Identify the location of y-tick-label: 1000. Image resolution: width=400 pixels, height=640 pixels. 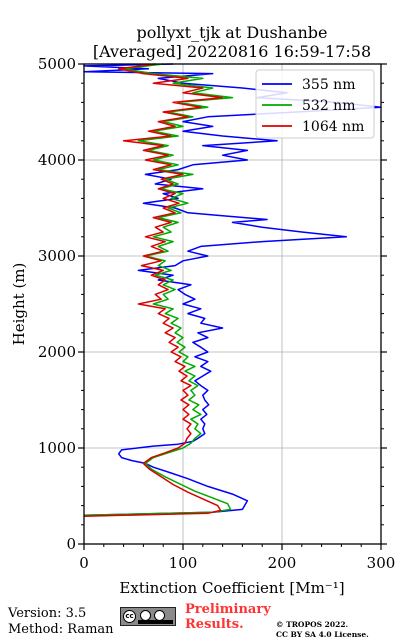
(57, 448).